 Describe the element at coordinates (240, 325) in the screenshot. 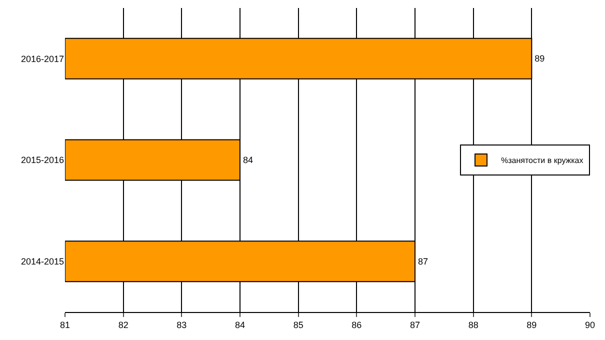

I see `x-tick-label: 84` at that location.